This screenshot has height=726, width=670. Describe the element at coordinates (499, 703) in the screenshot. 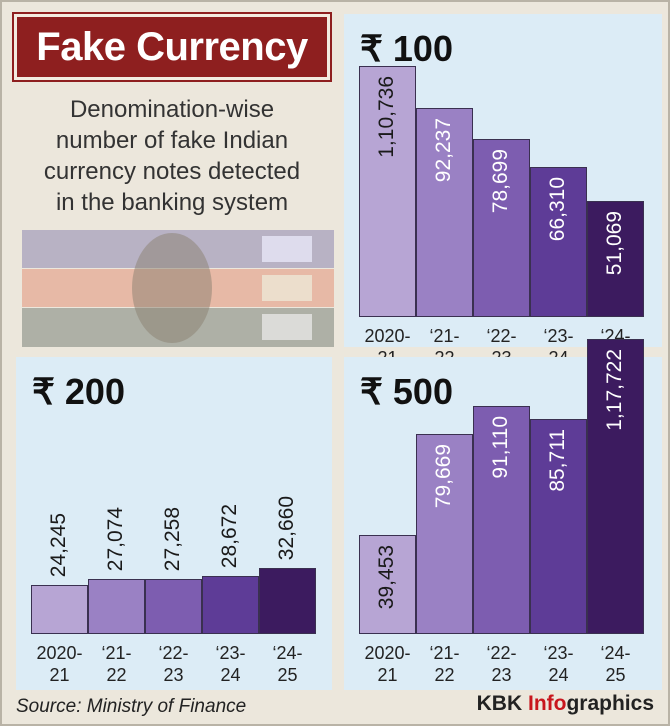

I see `credit-part: KBK` at that location.